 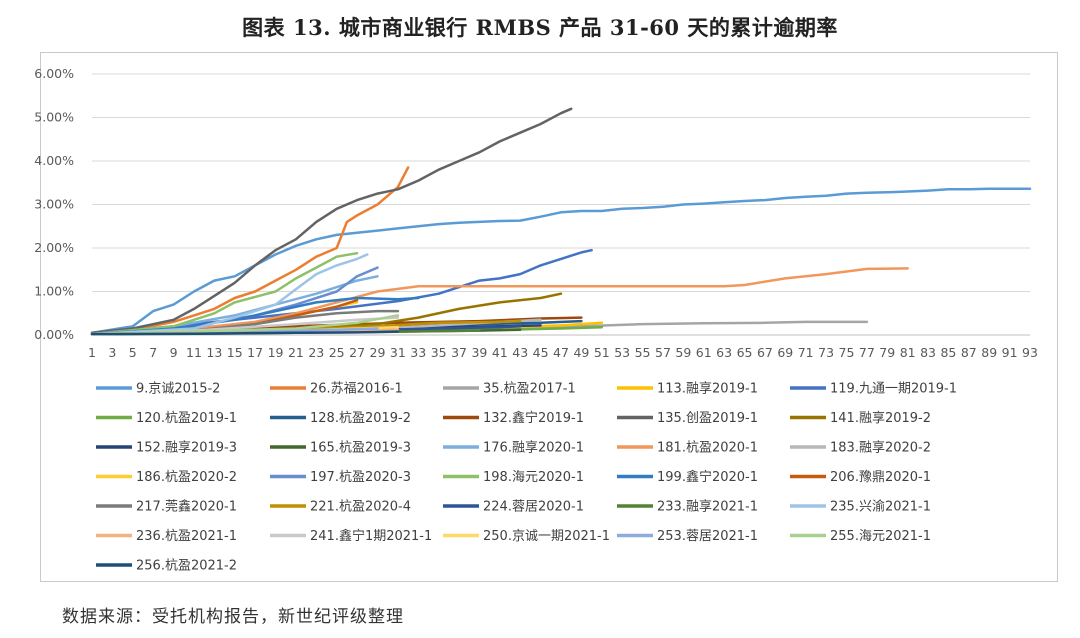 What do you see at coordinates (1010, 352) in the screenshot?
I see `x-tick-label: 91` at bounding box center [1010, 352].